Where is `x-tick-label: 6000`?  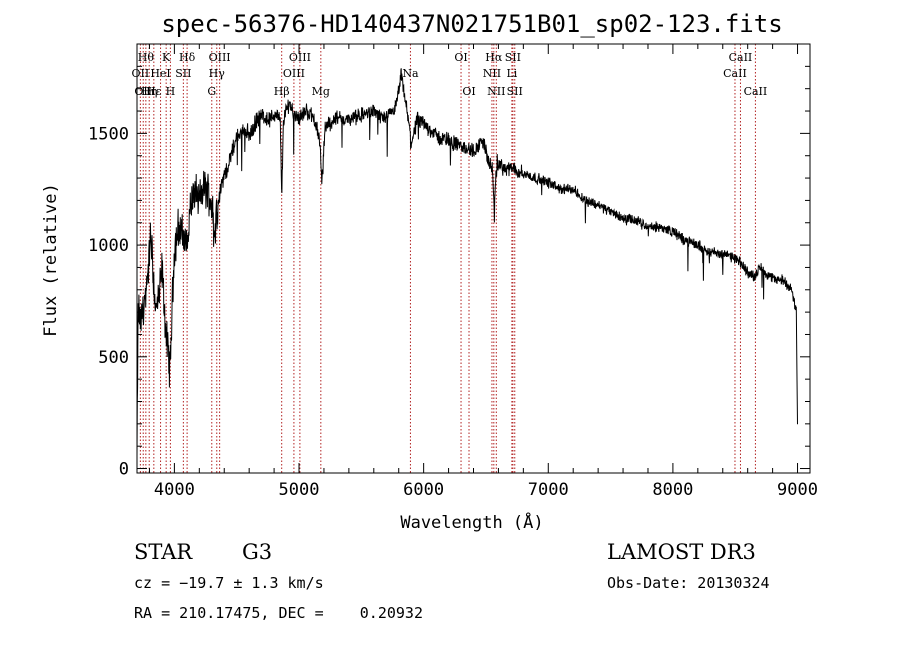
x-tick-label: 6000 is located at coordinates (423, 490).